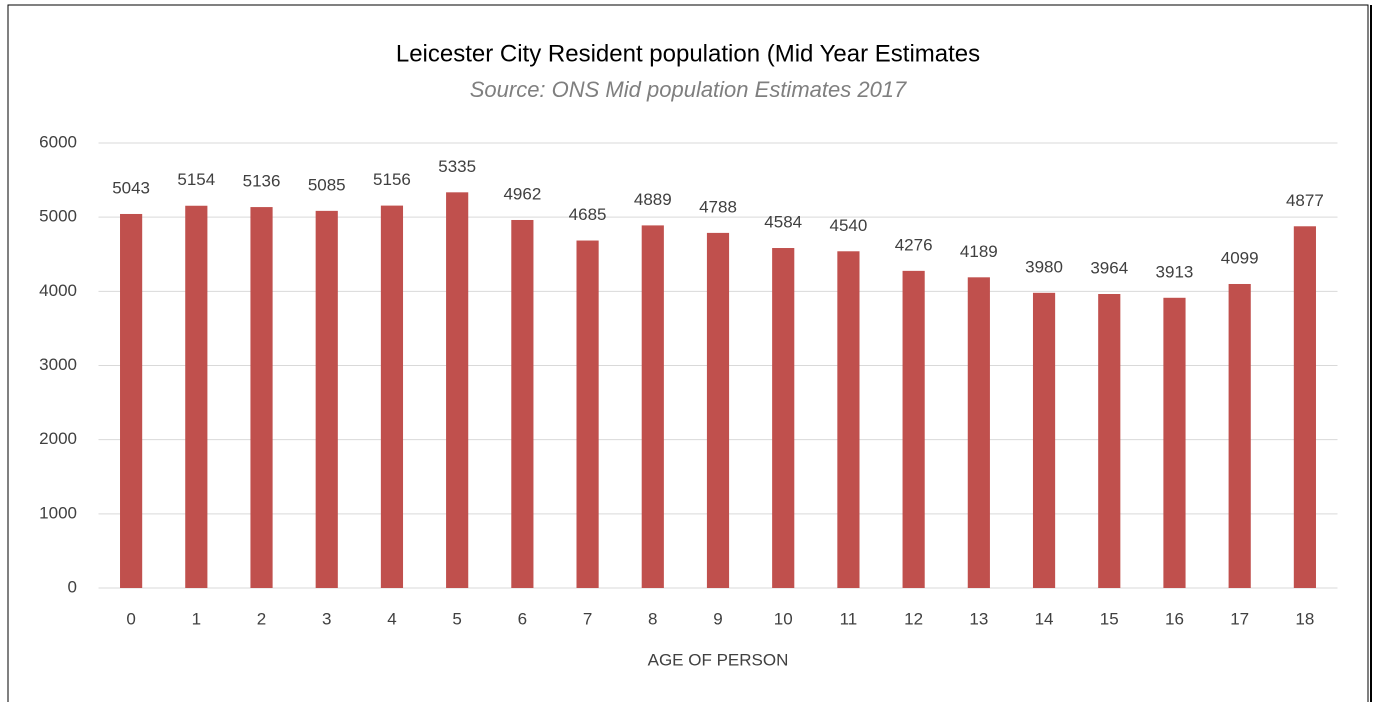 This screenshot has width=1376, height=702. Describe the element at coordinates (327, 184) in the screenshot. I see `value-label: 5085` at that location.